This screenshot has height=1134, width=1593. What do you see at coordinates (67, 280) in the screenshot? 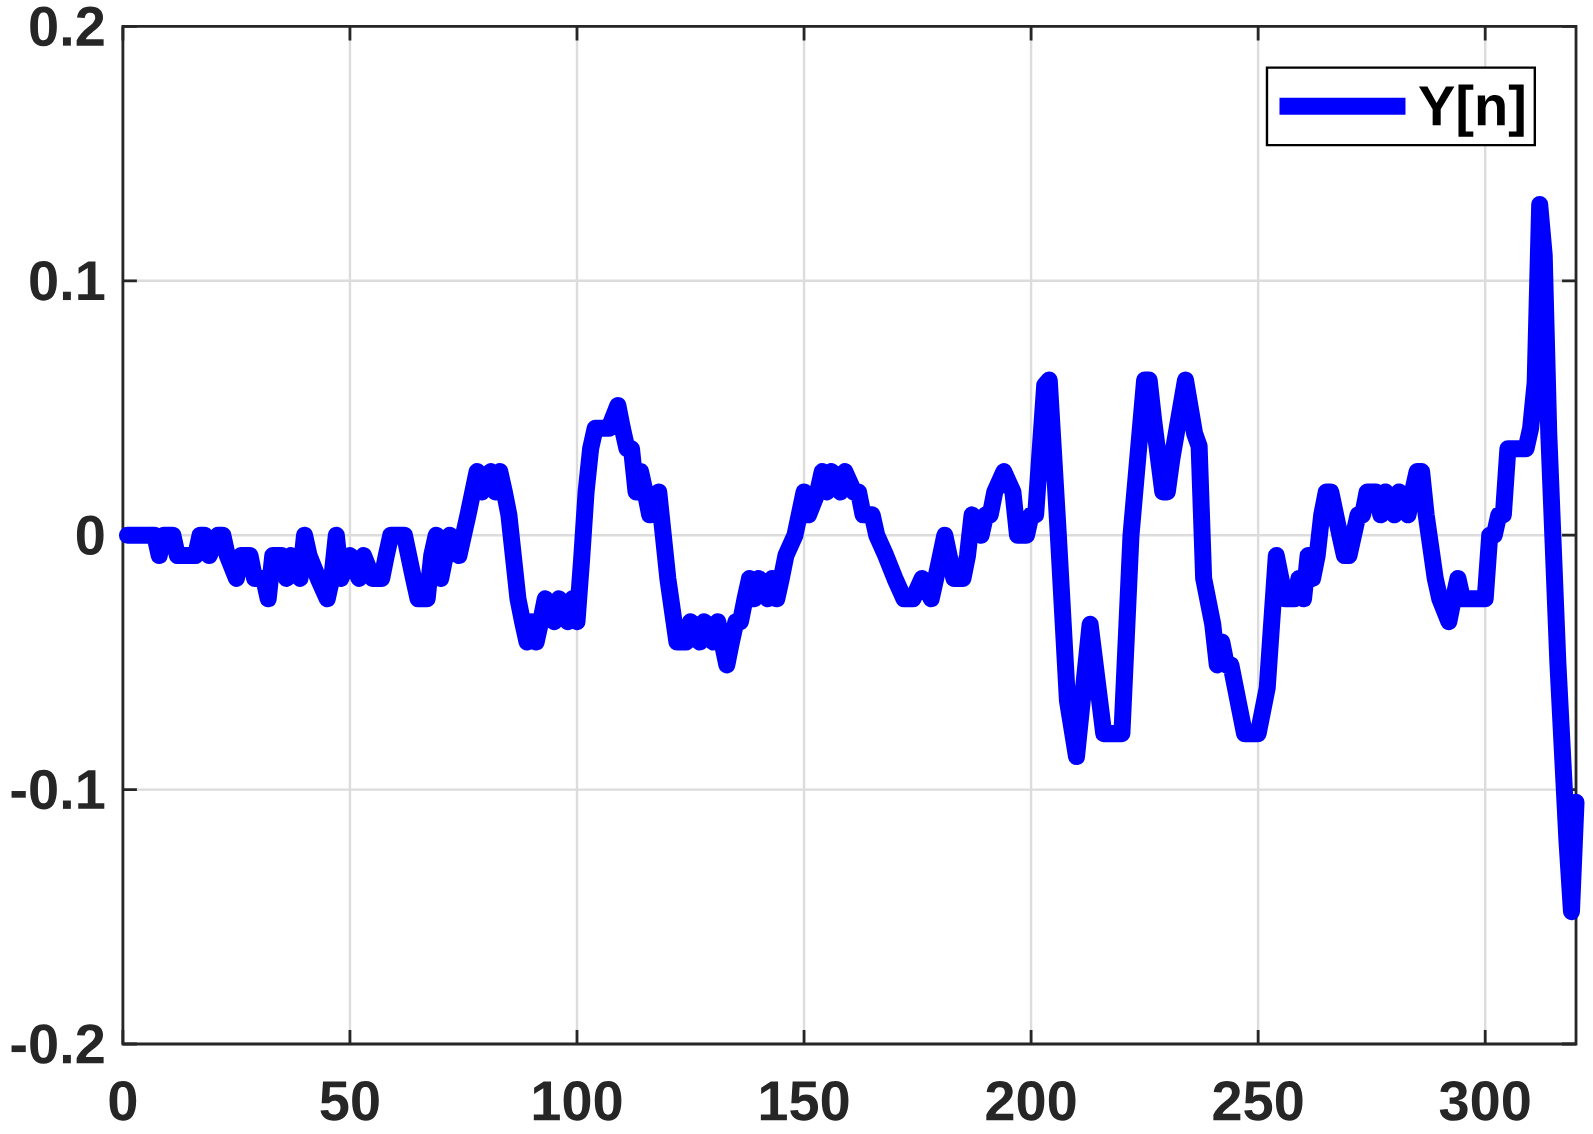
I see `y-tick-label: 0.1` at bounding box center [67, 280].